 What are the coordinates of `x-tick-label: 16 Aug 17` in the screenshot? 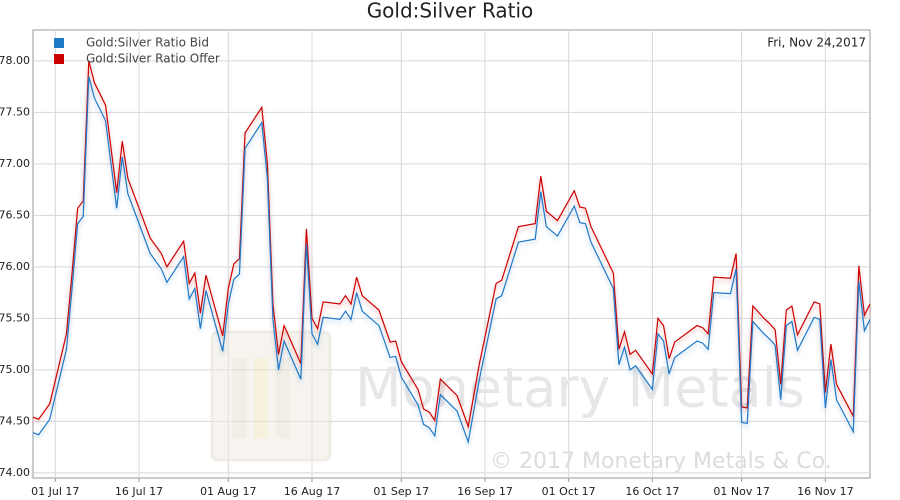 It's located at (312, 491).